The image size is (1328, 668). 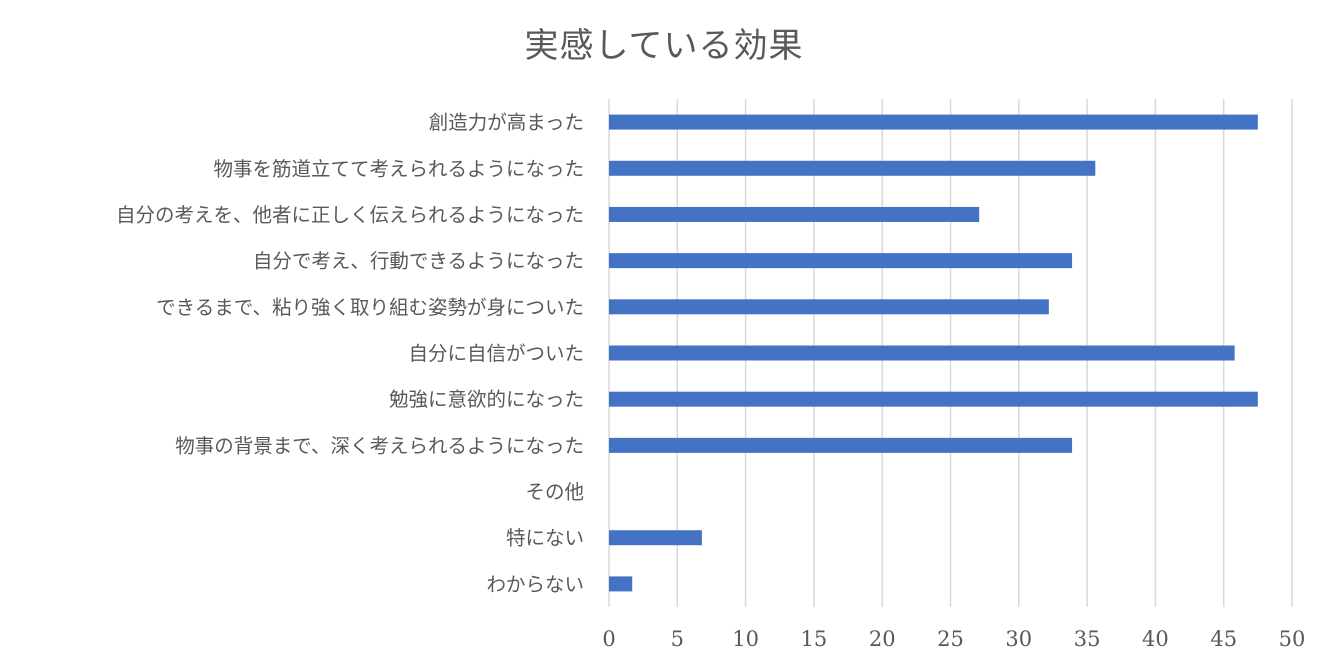 I want to click on x-tick-labels: 0 5 10 15 20 25 30 35 40 45 50, so click(x=953, y=639).